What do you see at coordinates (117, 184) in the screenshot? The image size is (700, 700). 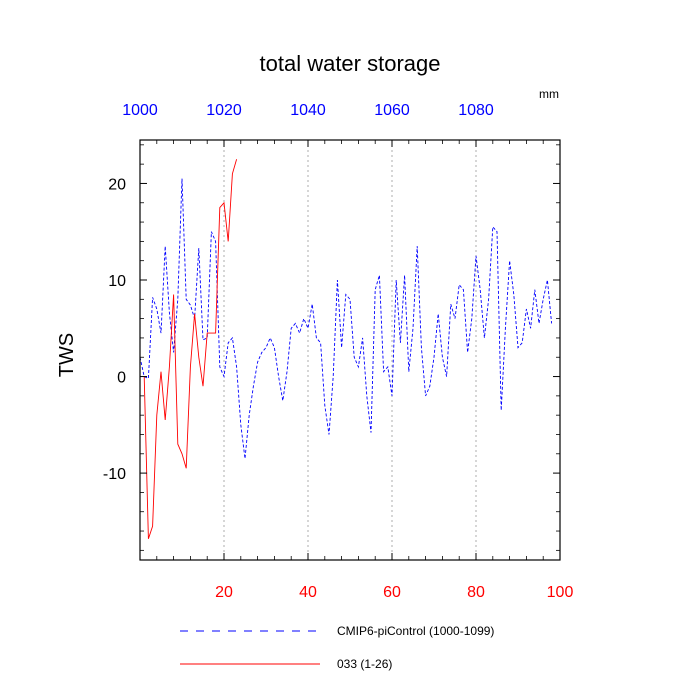 I see `y-tick-label: 20` at bounding box center [117, 184].